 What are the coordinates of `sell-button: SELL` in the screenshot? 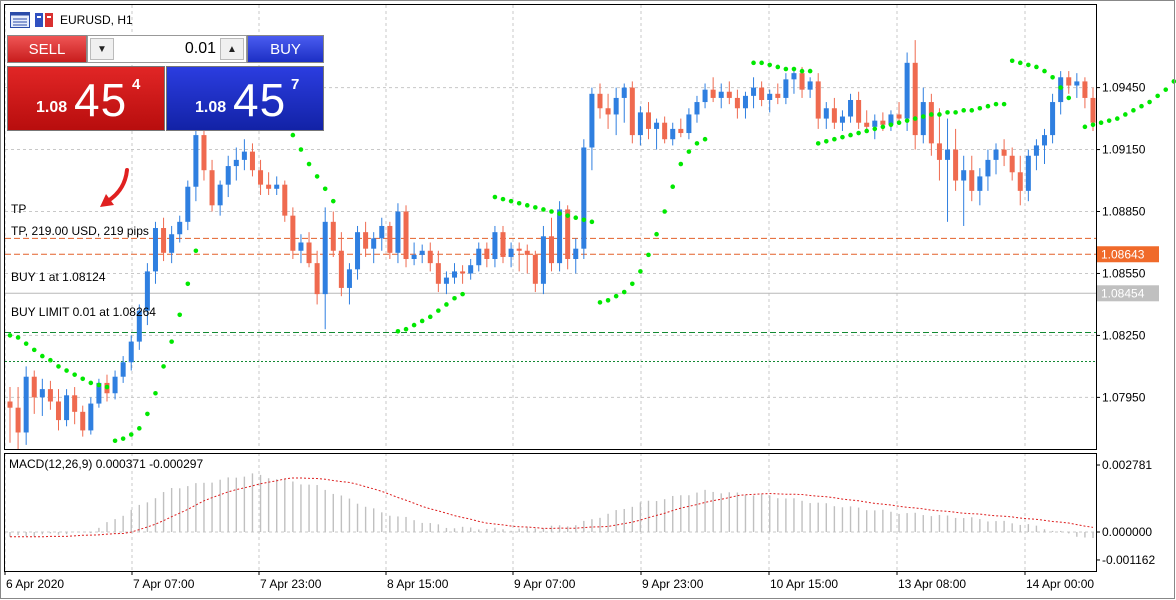 It's located at (47, 49).